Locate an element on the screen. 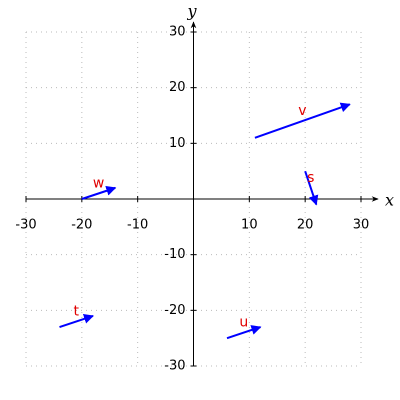 This screenshot has height=400, width=400. y-tick-label: 20 is located at coordinates (177, 87).